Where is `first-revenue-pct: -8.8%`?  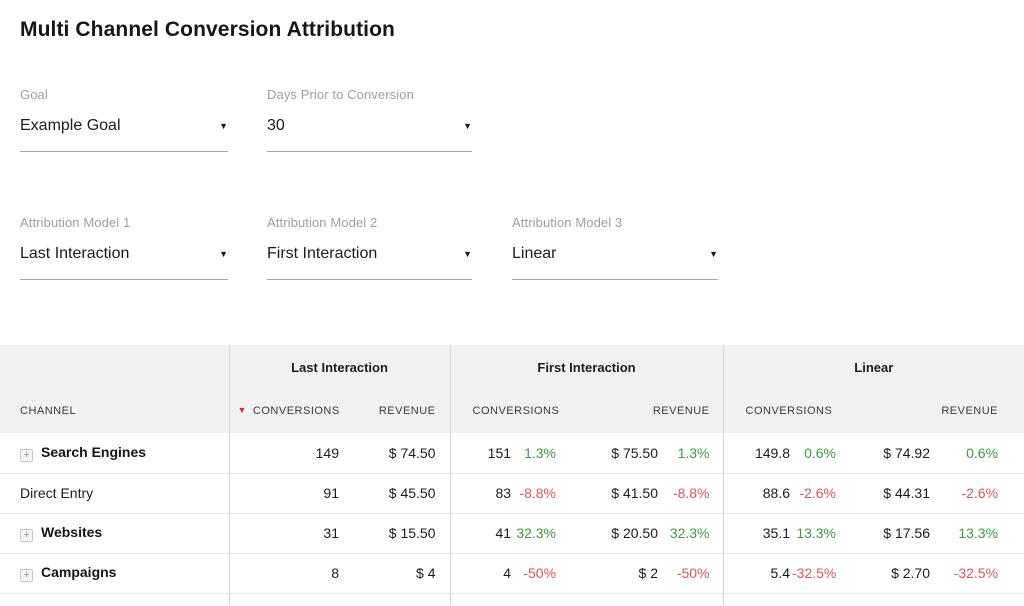
first-revenue-pct: -8.8% is located at coordinates (693, 493).